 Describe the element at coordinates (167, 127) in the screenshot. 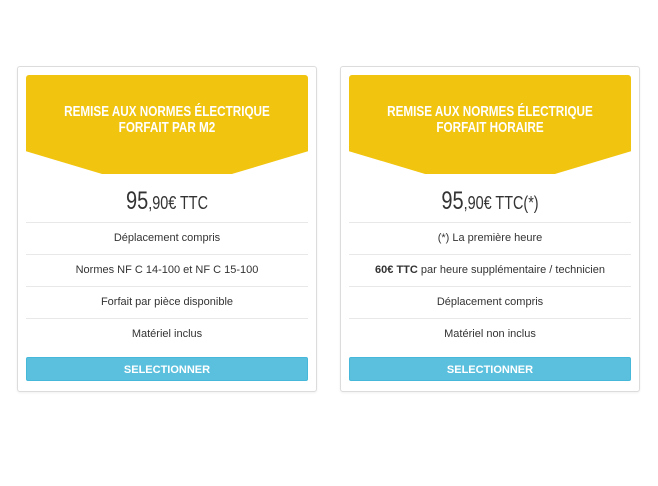

I see `title-line: FORFAIT PAR M2` at that location.